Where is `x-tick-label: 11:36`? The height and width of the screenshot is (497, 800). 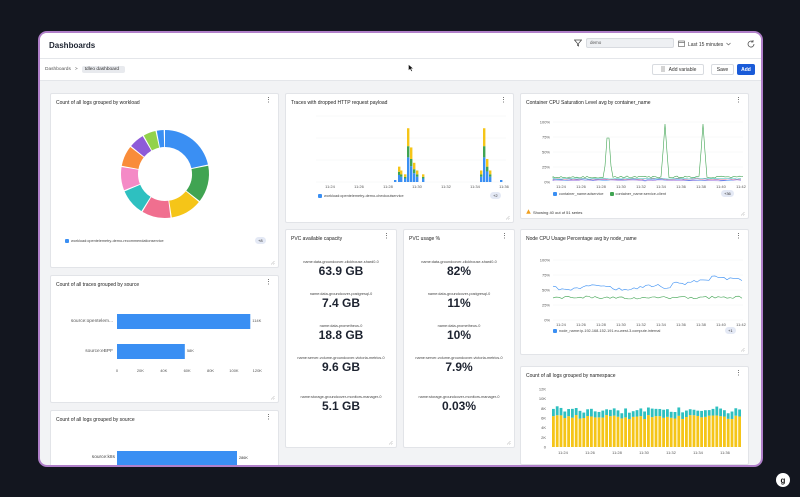
x-tick-label: 11:36 is located at coordinates (681, 324).